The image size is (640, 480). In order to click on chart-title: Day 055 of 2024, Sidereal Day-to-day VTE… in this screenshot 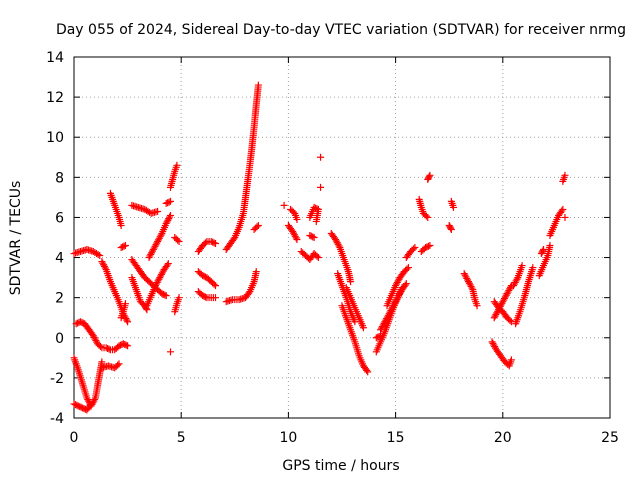, I will do `click(341, 30)`.